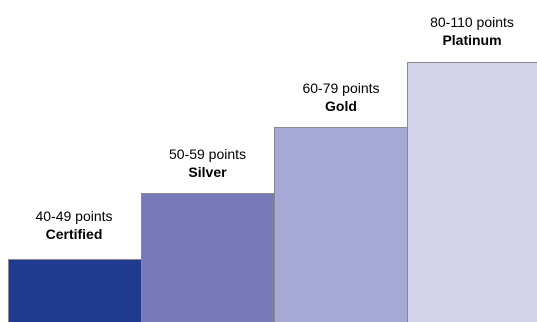  I want to click on gold-points: 60-79 points, so click(341, 88).